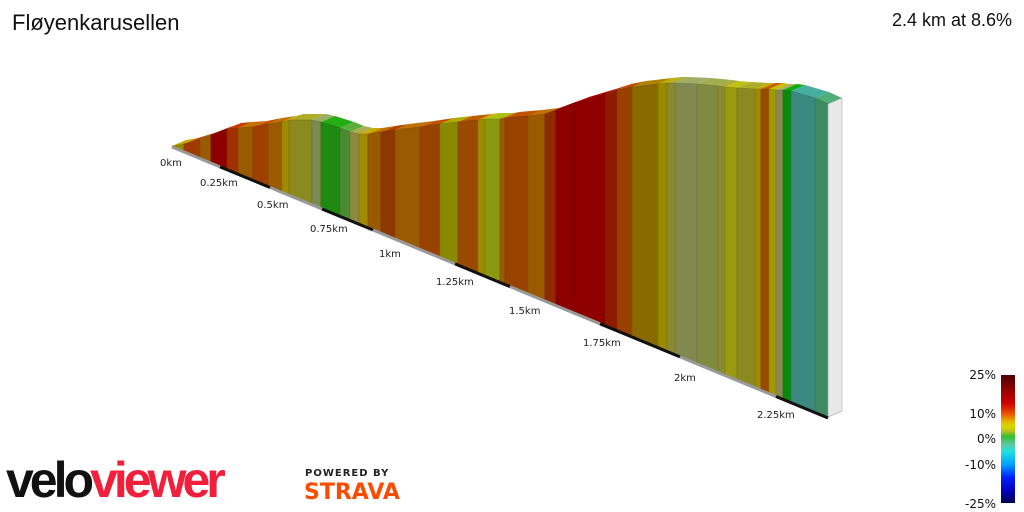  Describe the element at coordinates (992, 440) in the screenshot. I see `gradient-legend: 25% 10% 0% -10% -25%` at that location.